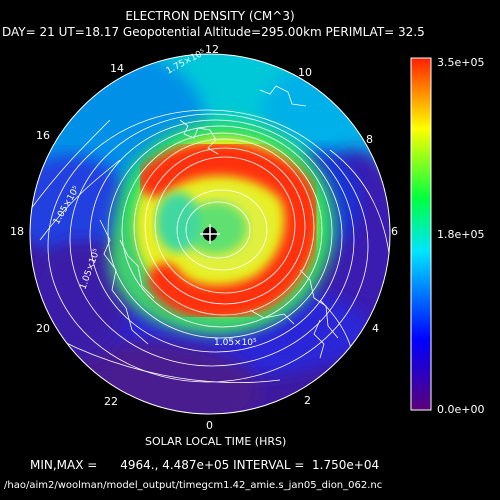 Image resolution: width=500 pixels, height=500 pixels. Describe the element at coordinates (307, 400) in the screenshot. I see `hour-label-2: 2` at that location.